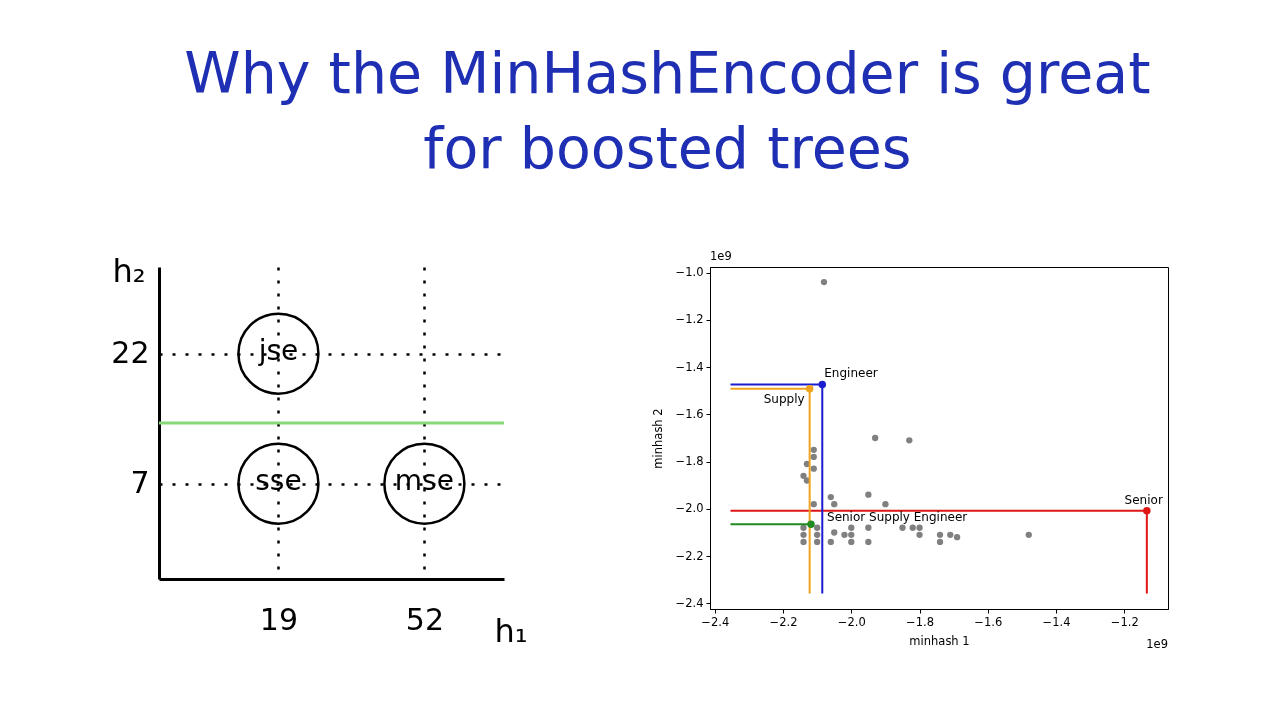 The height and width of the screenshot is (720, 1280). Describe the element at coordinates (1124, 621) in the screenshot. I see `x-tick-label: −1.2` at that location.